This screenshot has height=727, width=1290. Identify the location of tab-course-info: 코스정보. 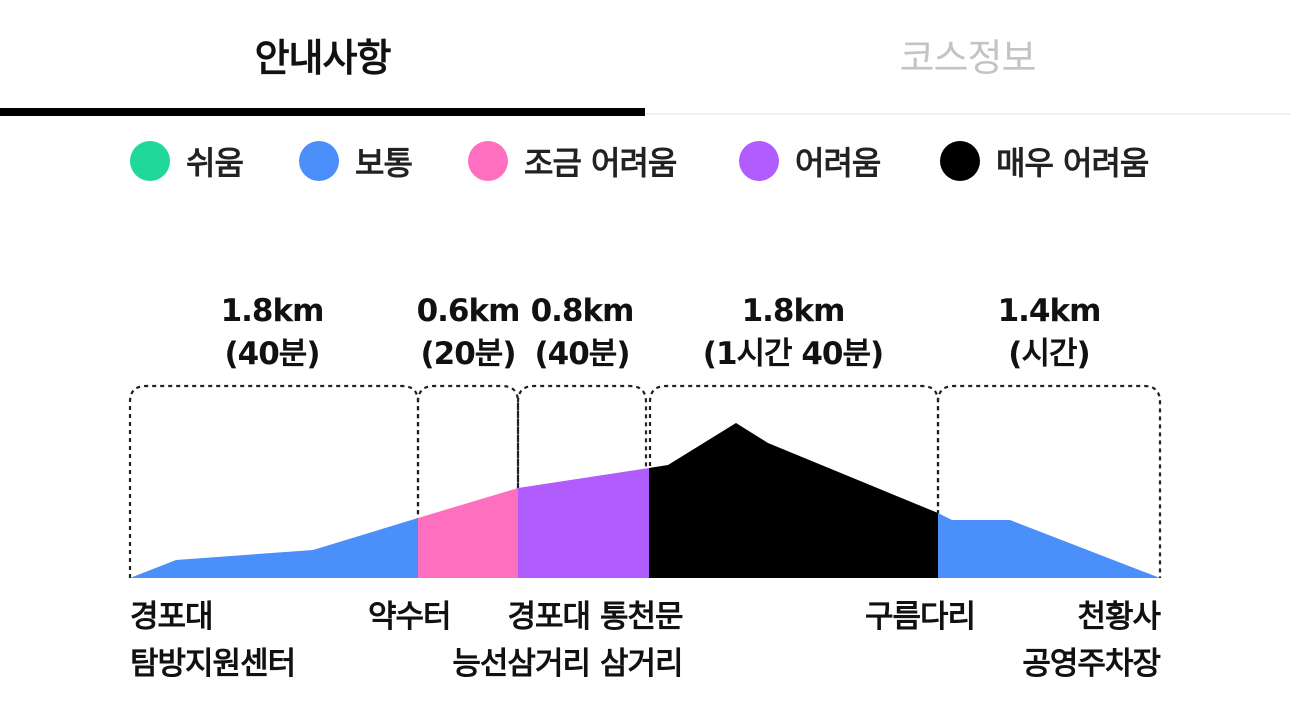
(968, 57).